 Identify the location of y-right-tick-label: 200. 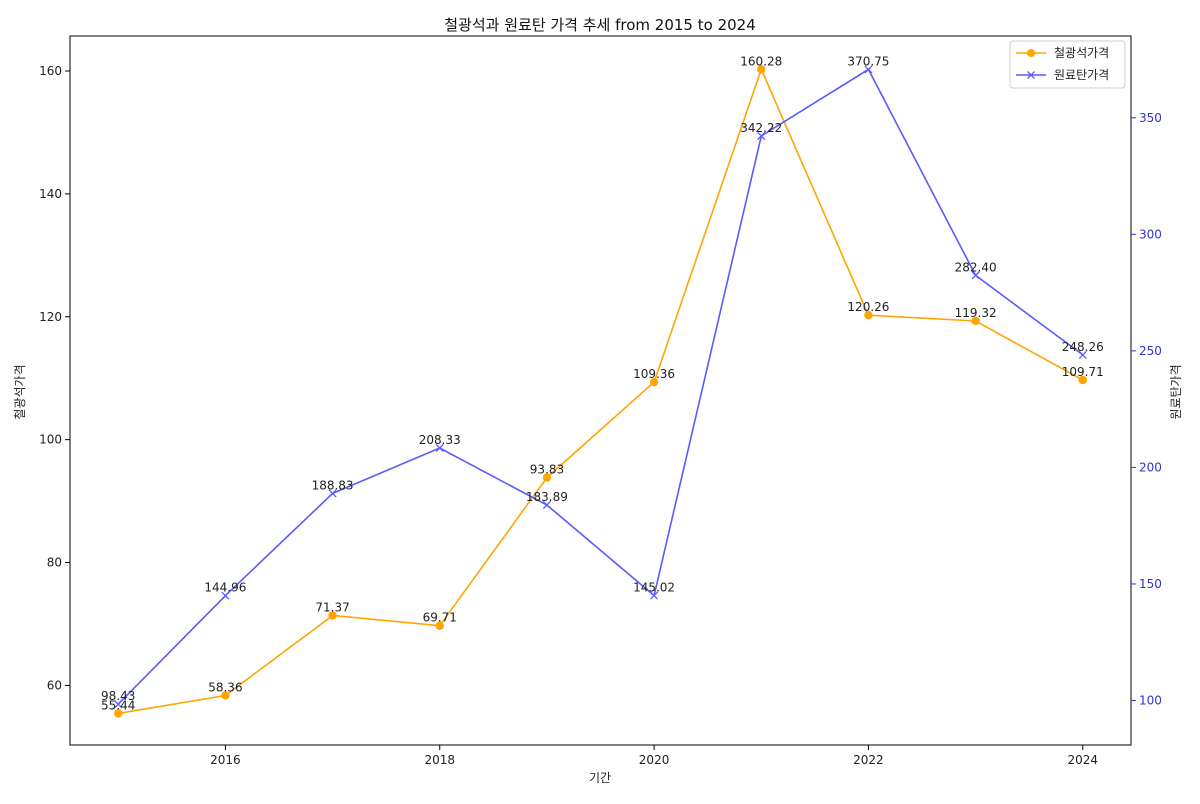
(1150, 467).